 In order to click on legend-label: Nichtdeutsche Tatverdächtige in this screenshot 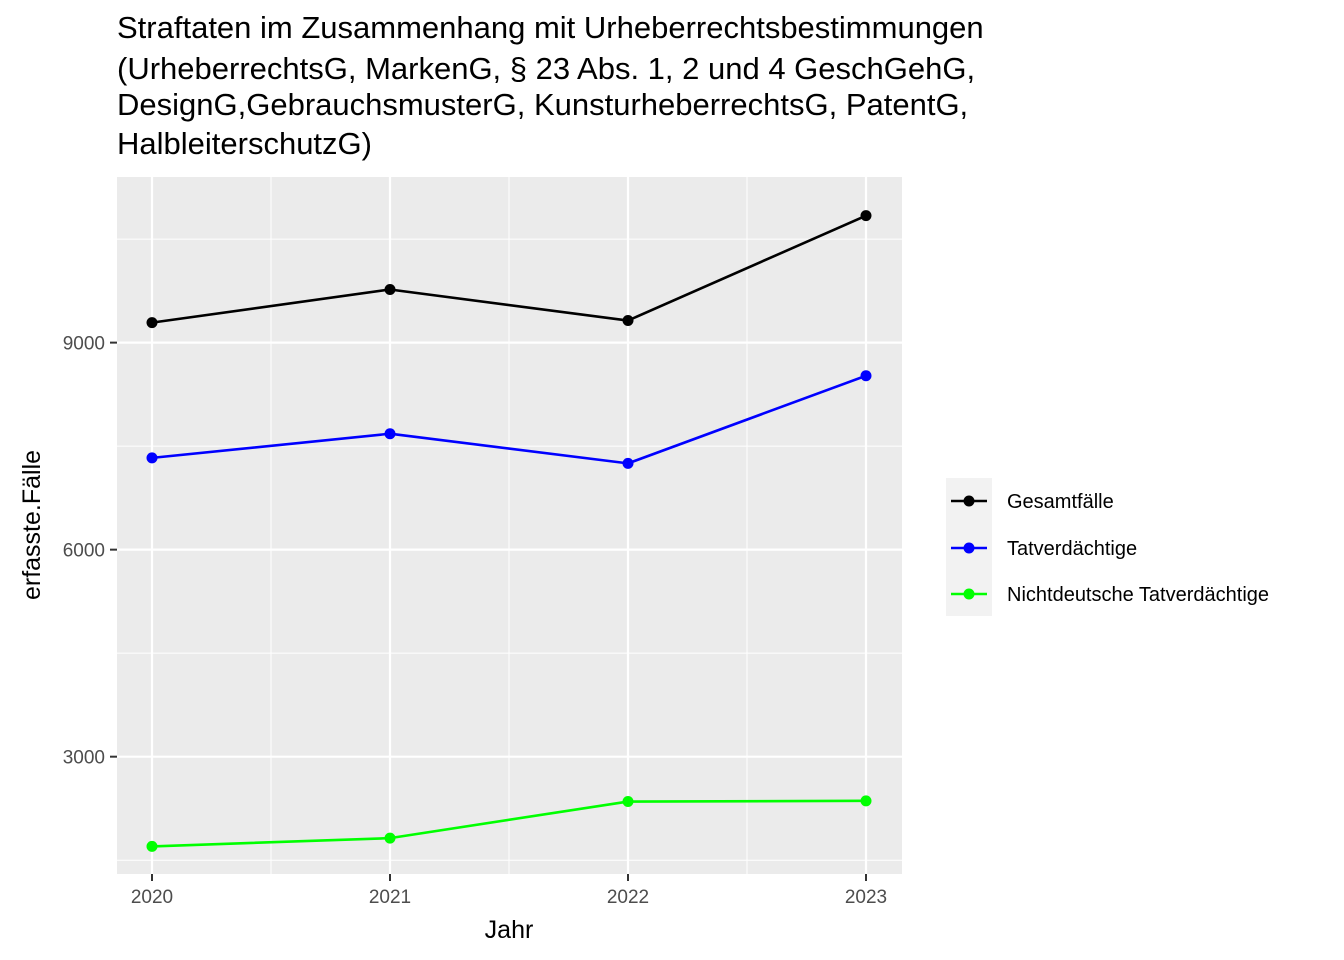, I will do `click(1138, 595)`.